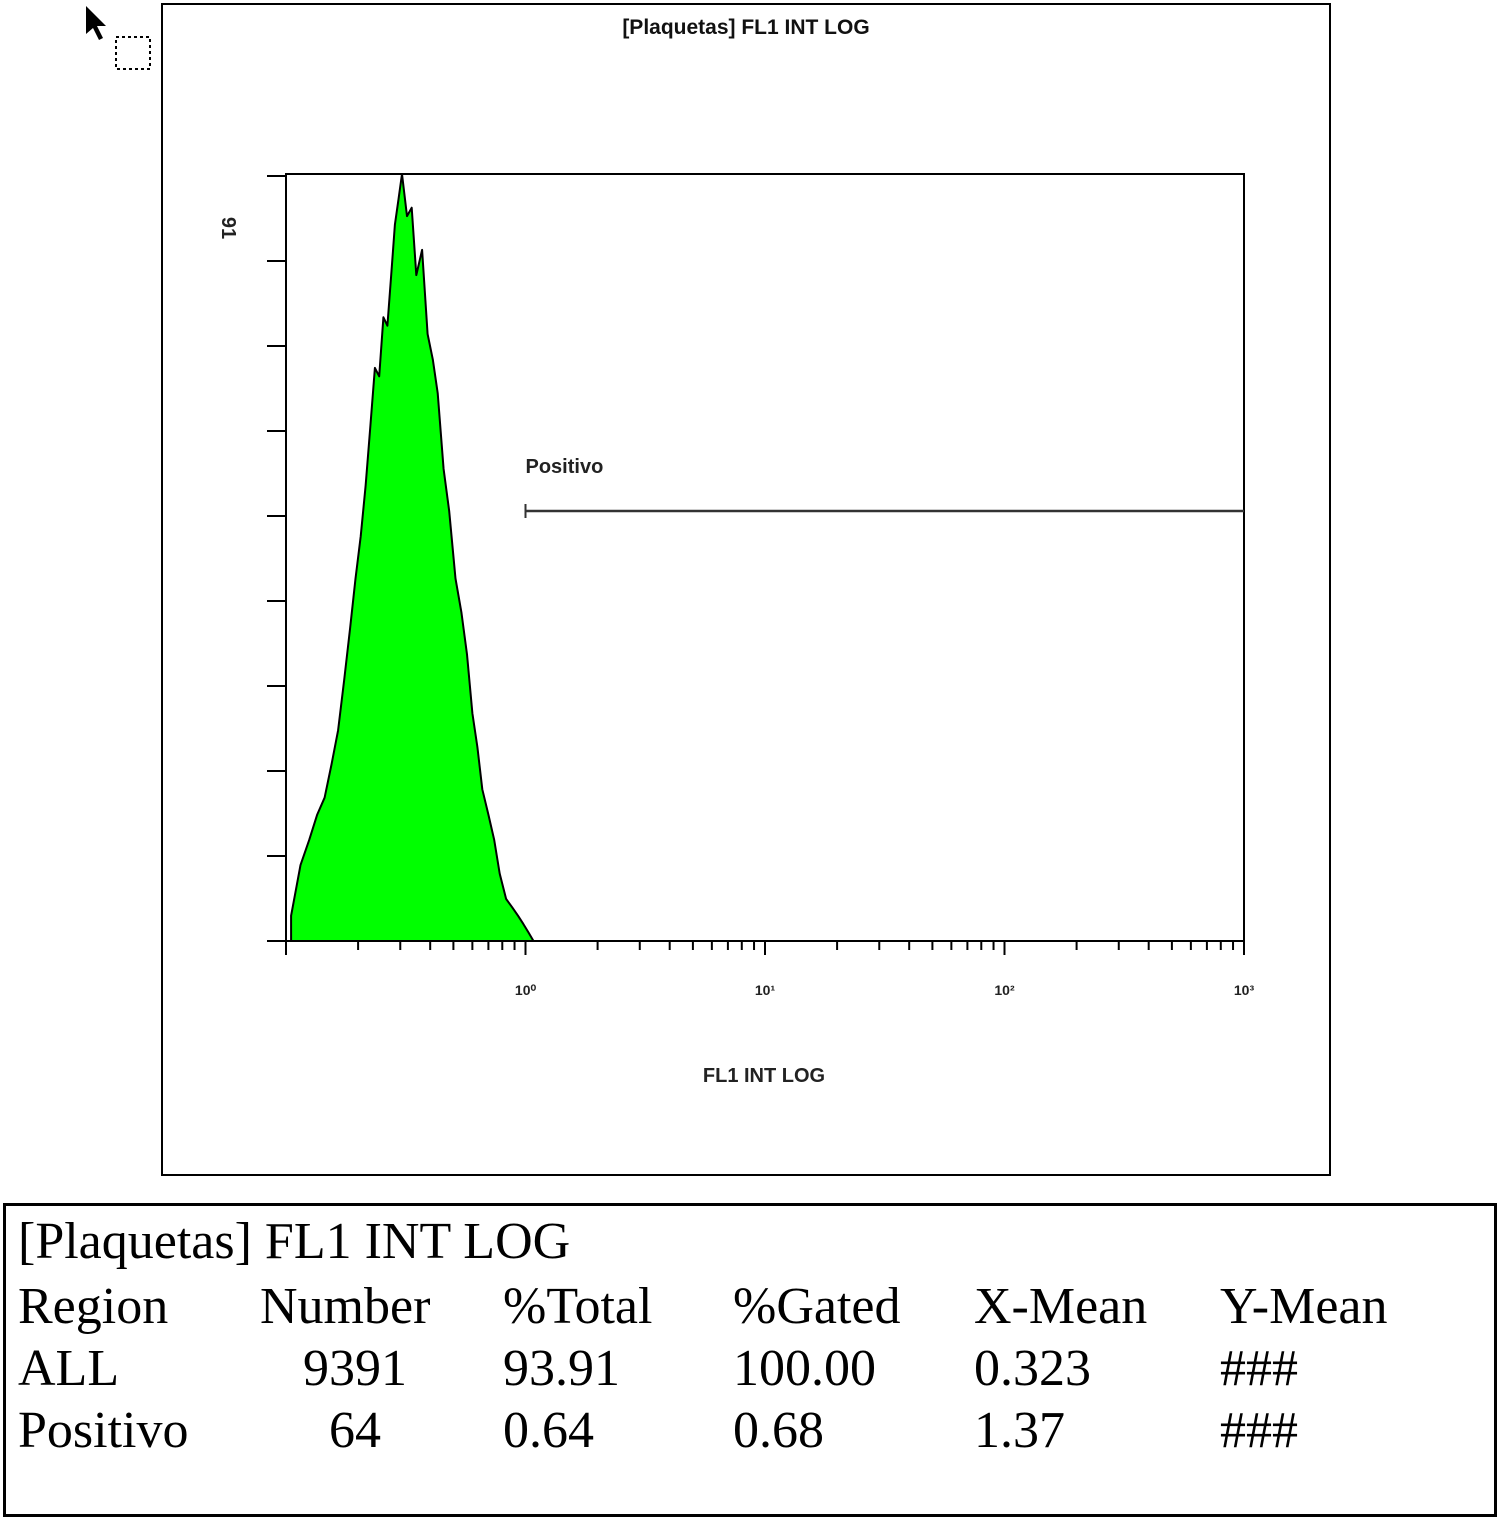  I want to click on stats-cell: Positivo, so click(103, 1430).